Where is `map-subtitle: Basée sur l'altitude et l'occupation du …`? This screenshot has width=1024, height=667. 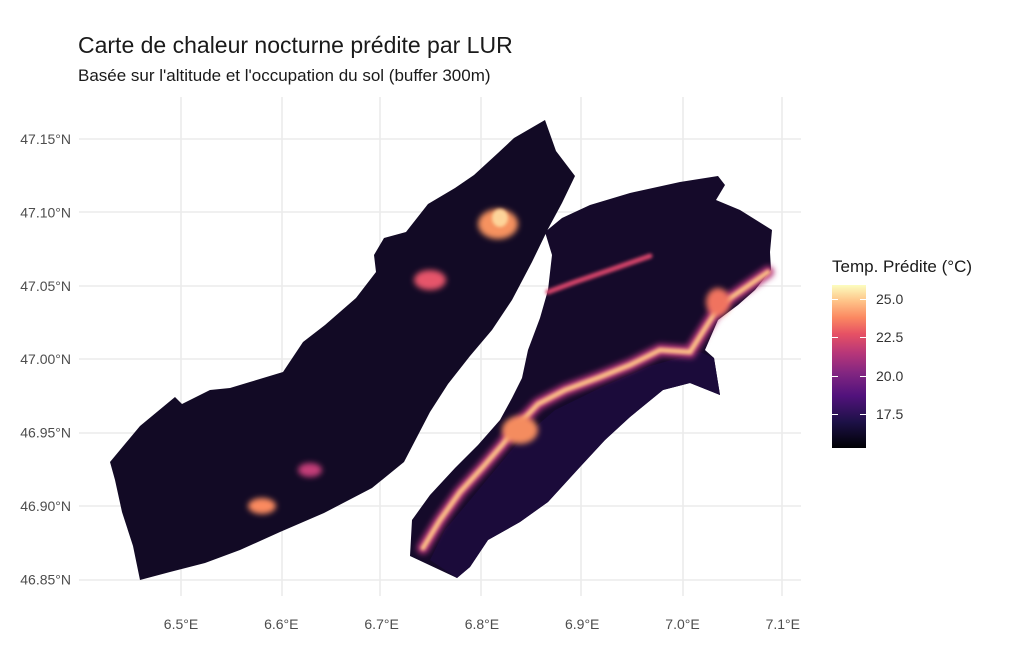
map-subtitle: Basée sur l'altitude et l'occupation du … is located at coordinates (284, 75).